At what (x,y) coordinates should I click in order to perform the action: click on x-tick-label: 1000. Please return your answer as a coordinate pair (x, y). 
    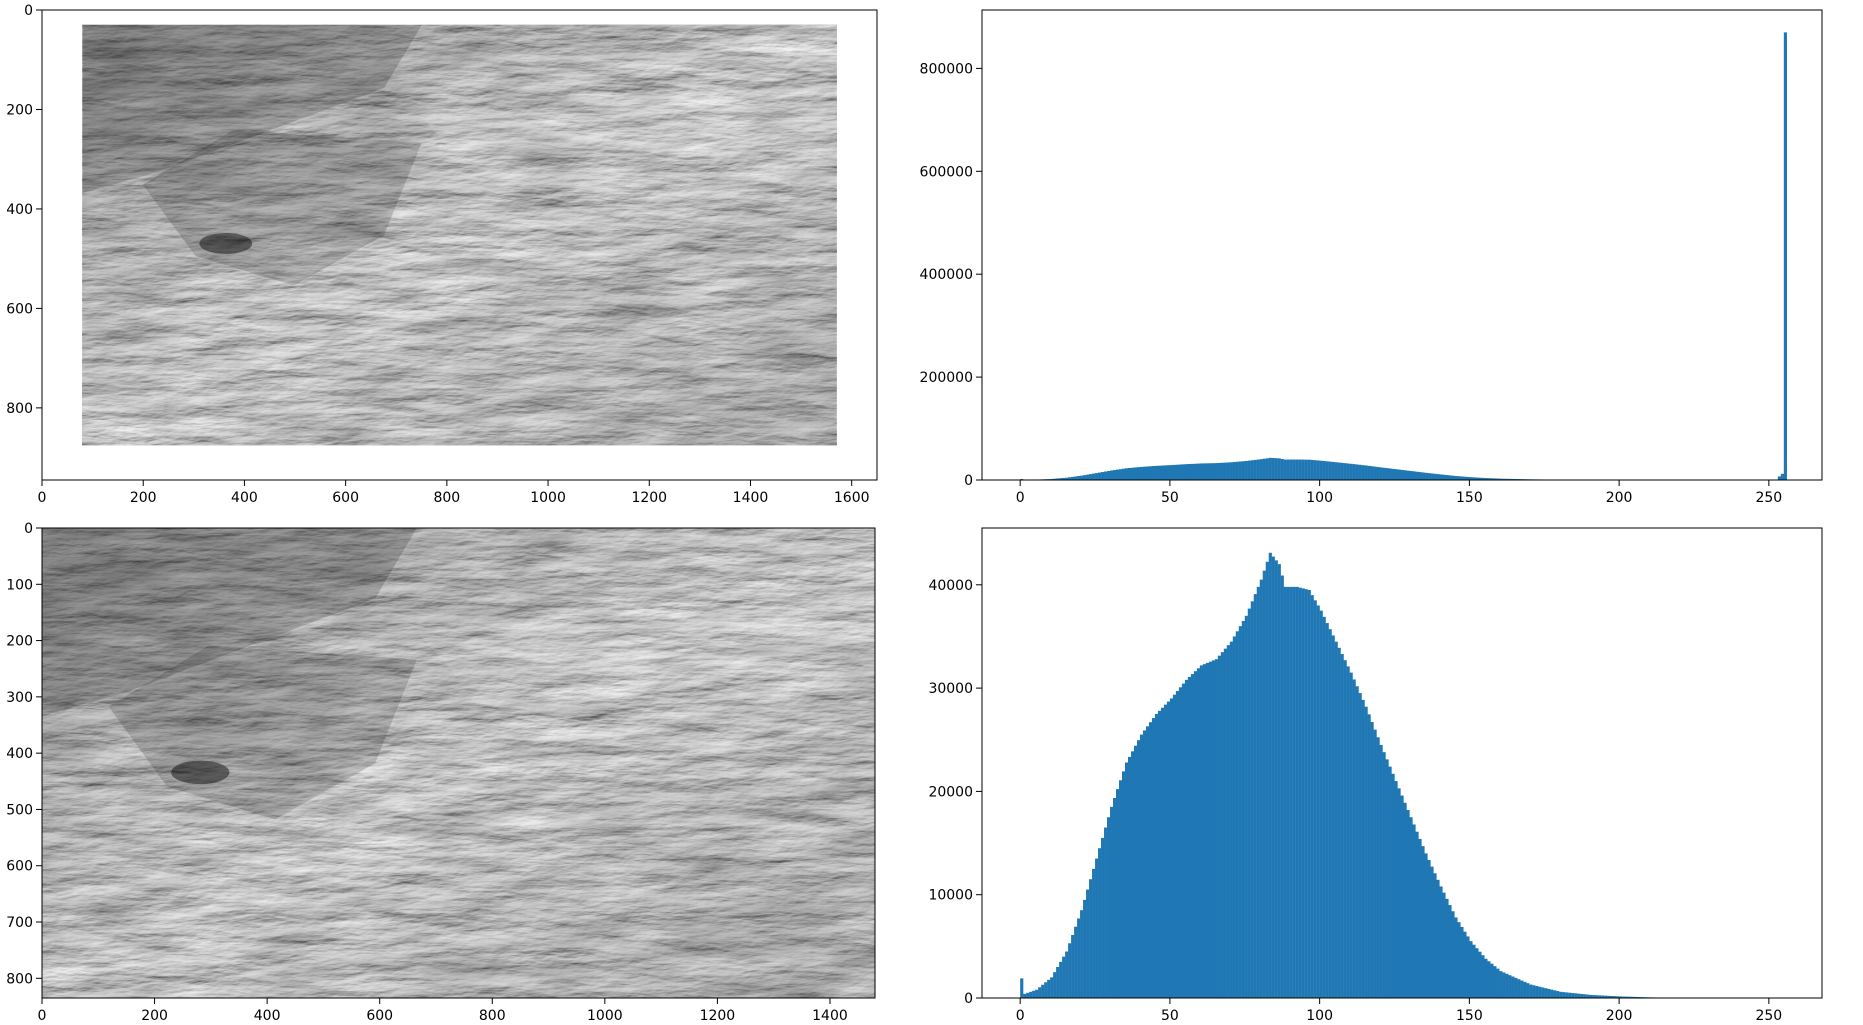
    Looking at the image, I should click on (548, 498).